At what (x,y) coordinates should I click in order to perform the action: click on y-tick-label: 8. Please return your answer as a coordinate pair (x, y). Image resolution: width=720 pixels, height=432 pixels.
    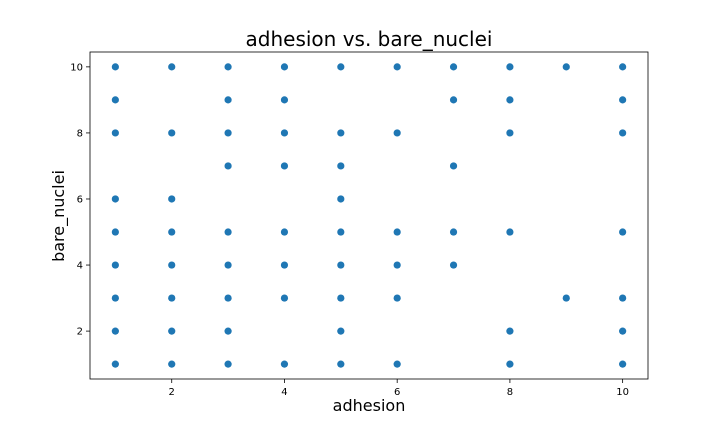
    Looking at the image, I should click on (80, 133).